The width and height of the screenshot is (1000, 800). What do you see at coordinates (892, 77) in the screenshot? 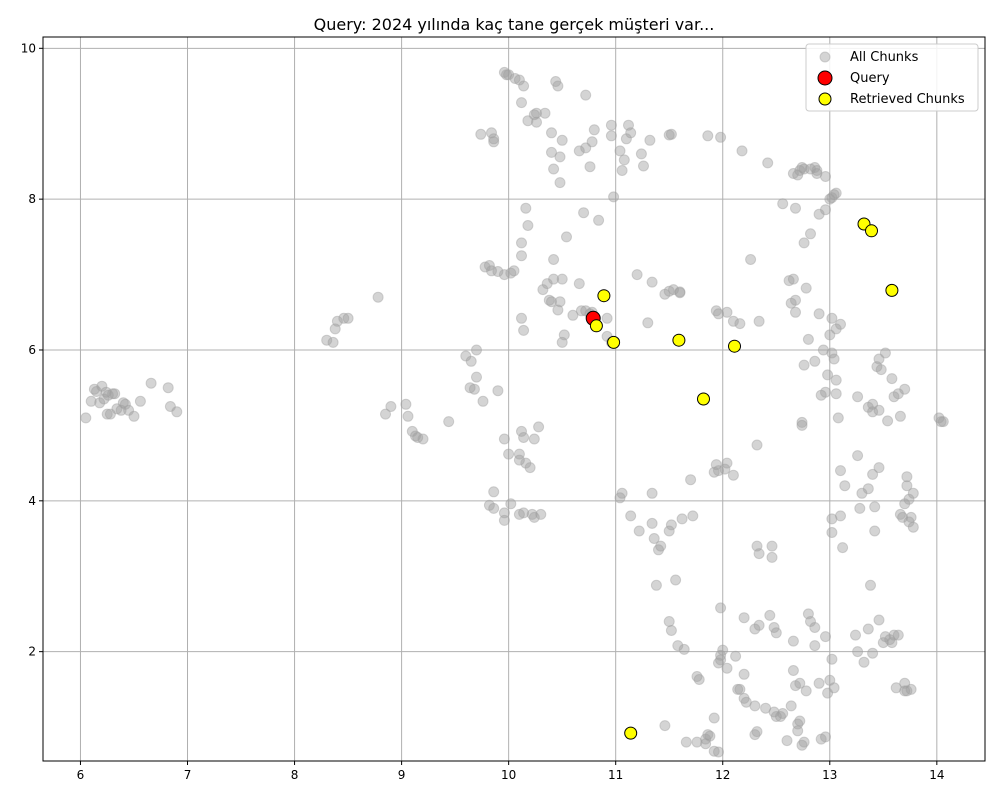
I see `legend-box` at bounding box center [892, 77].